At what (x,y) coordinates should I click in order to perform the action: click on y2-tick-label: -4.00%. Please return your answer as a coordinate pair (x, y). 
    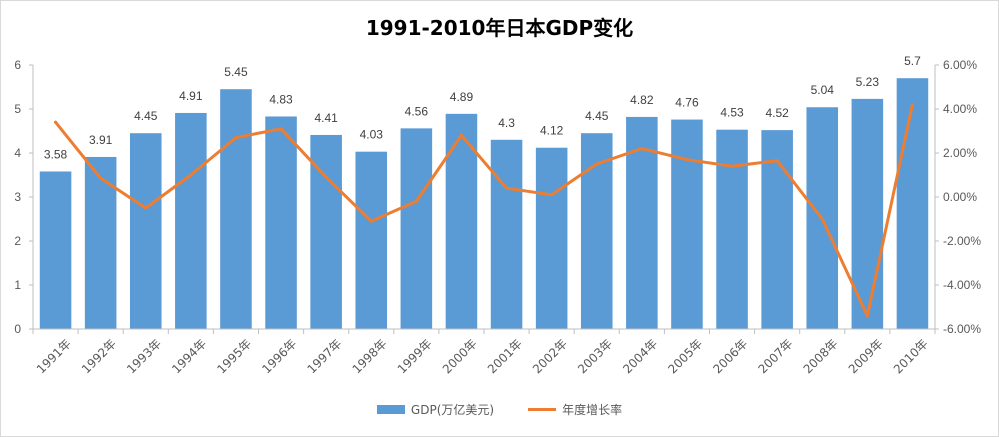
    Looking at the image, I should click on (962, 285).